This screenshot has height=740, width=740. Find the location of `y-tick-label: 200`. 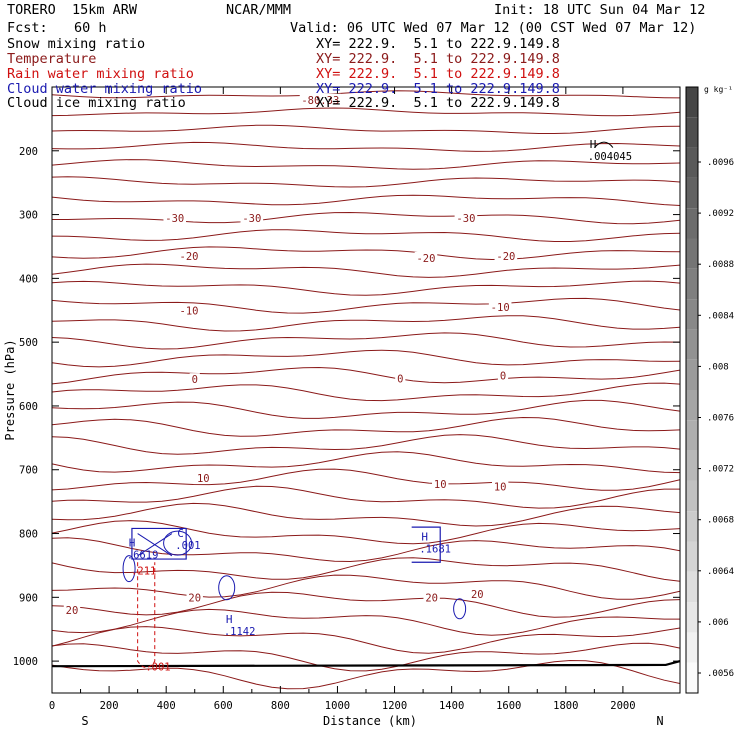

y-tick-label: 200 is located at coordinates (28, 152).